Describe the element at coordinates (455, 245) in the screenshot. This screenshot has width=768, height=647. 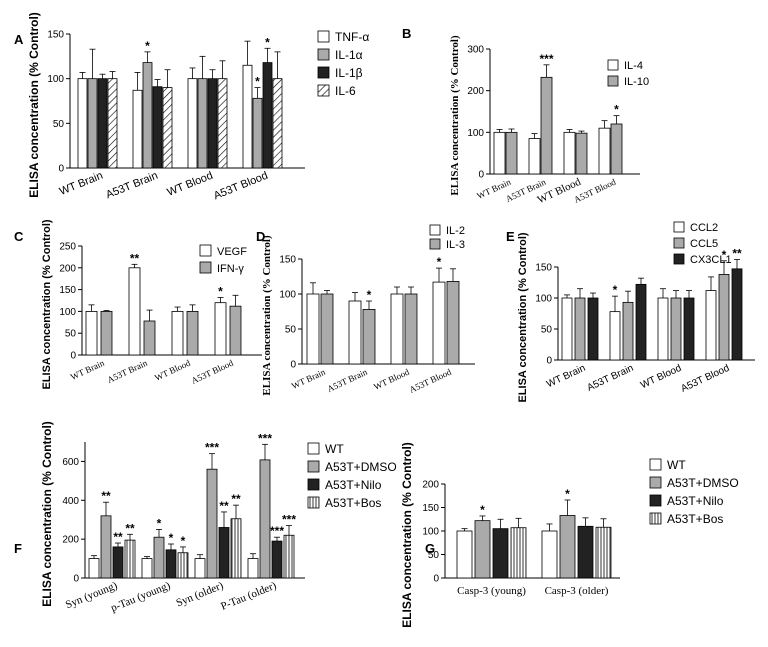
I see `legend-label: IL-3` at that location.